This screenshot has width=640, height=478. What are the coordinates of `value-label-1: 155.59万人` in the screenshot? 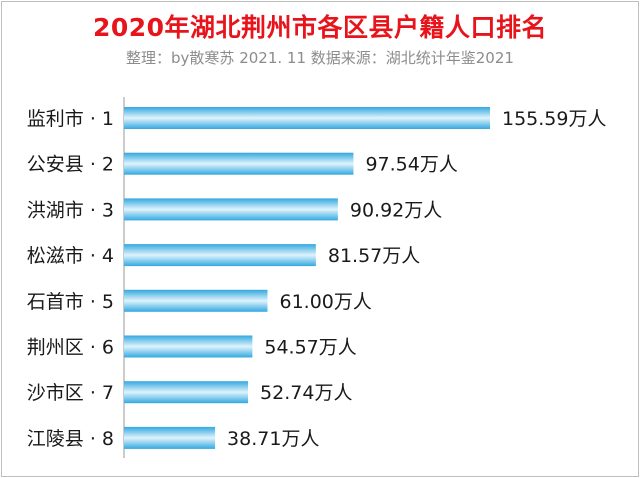 It's located at (554, 119).